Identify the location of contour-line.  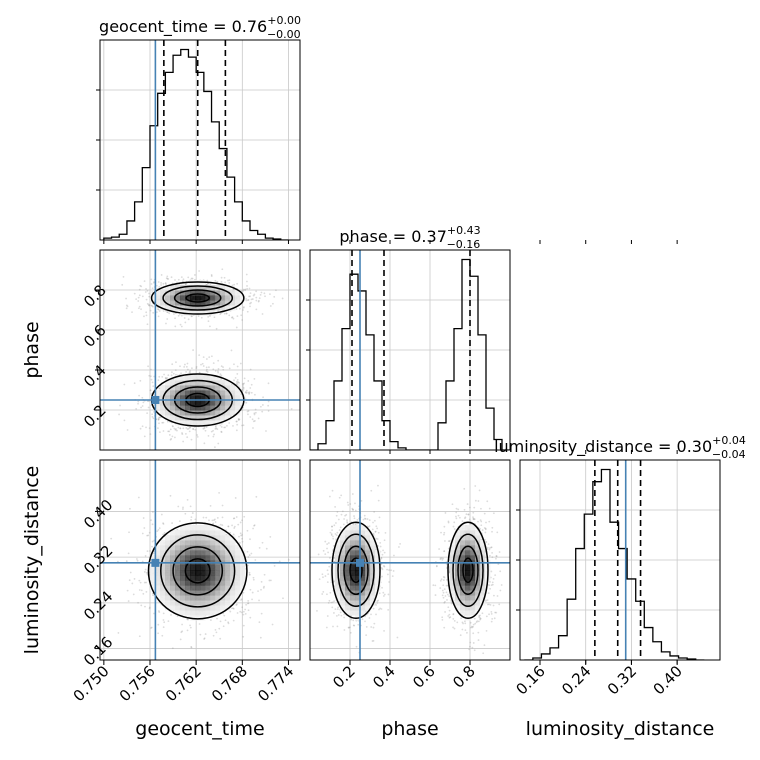
(197, 571).